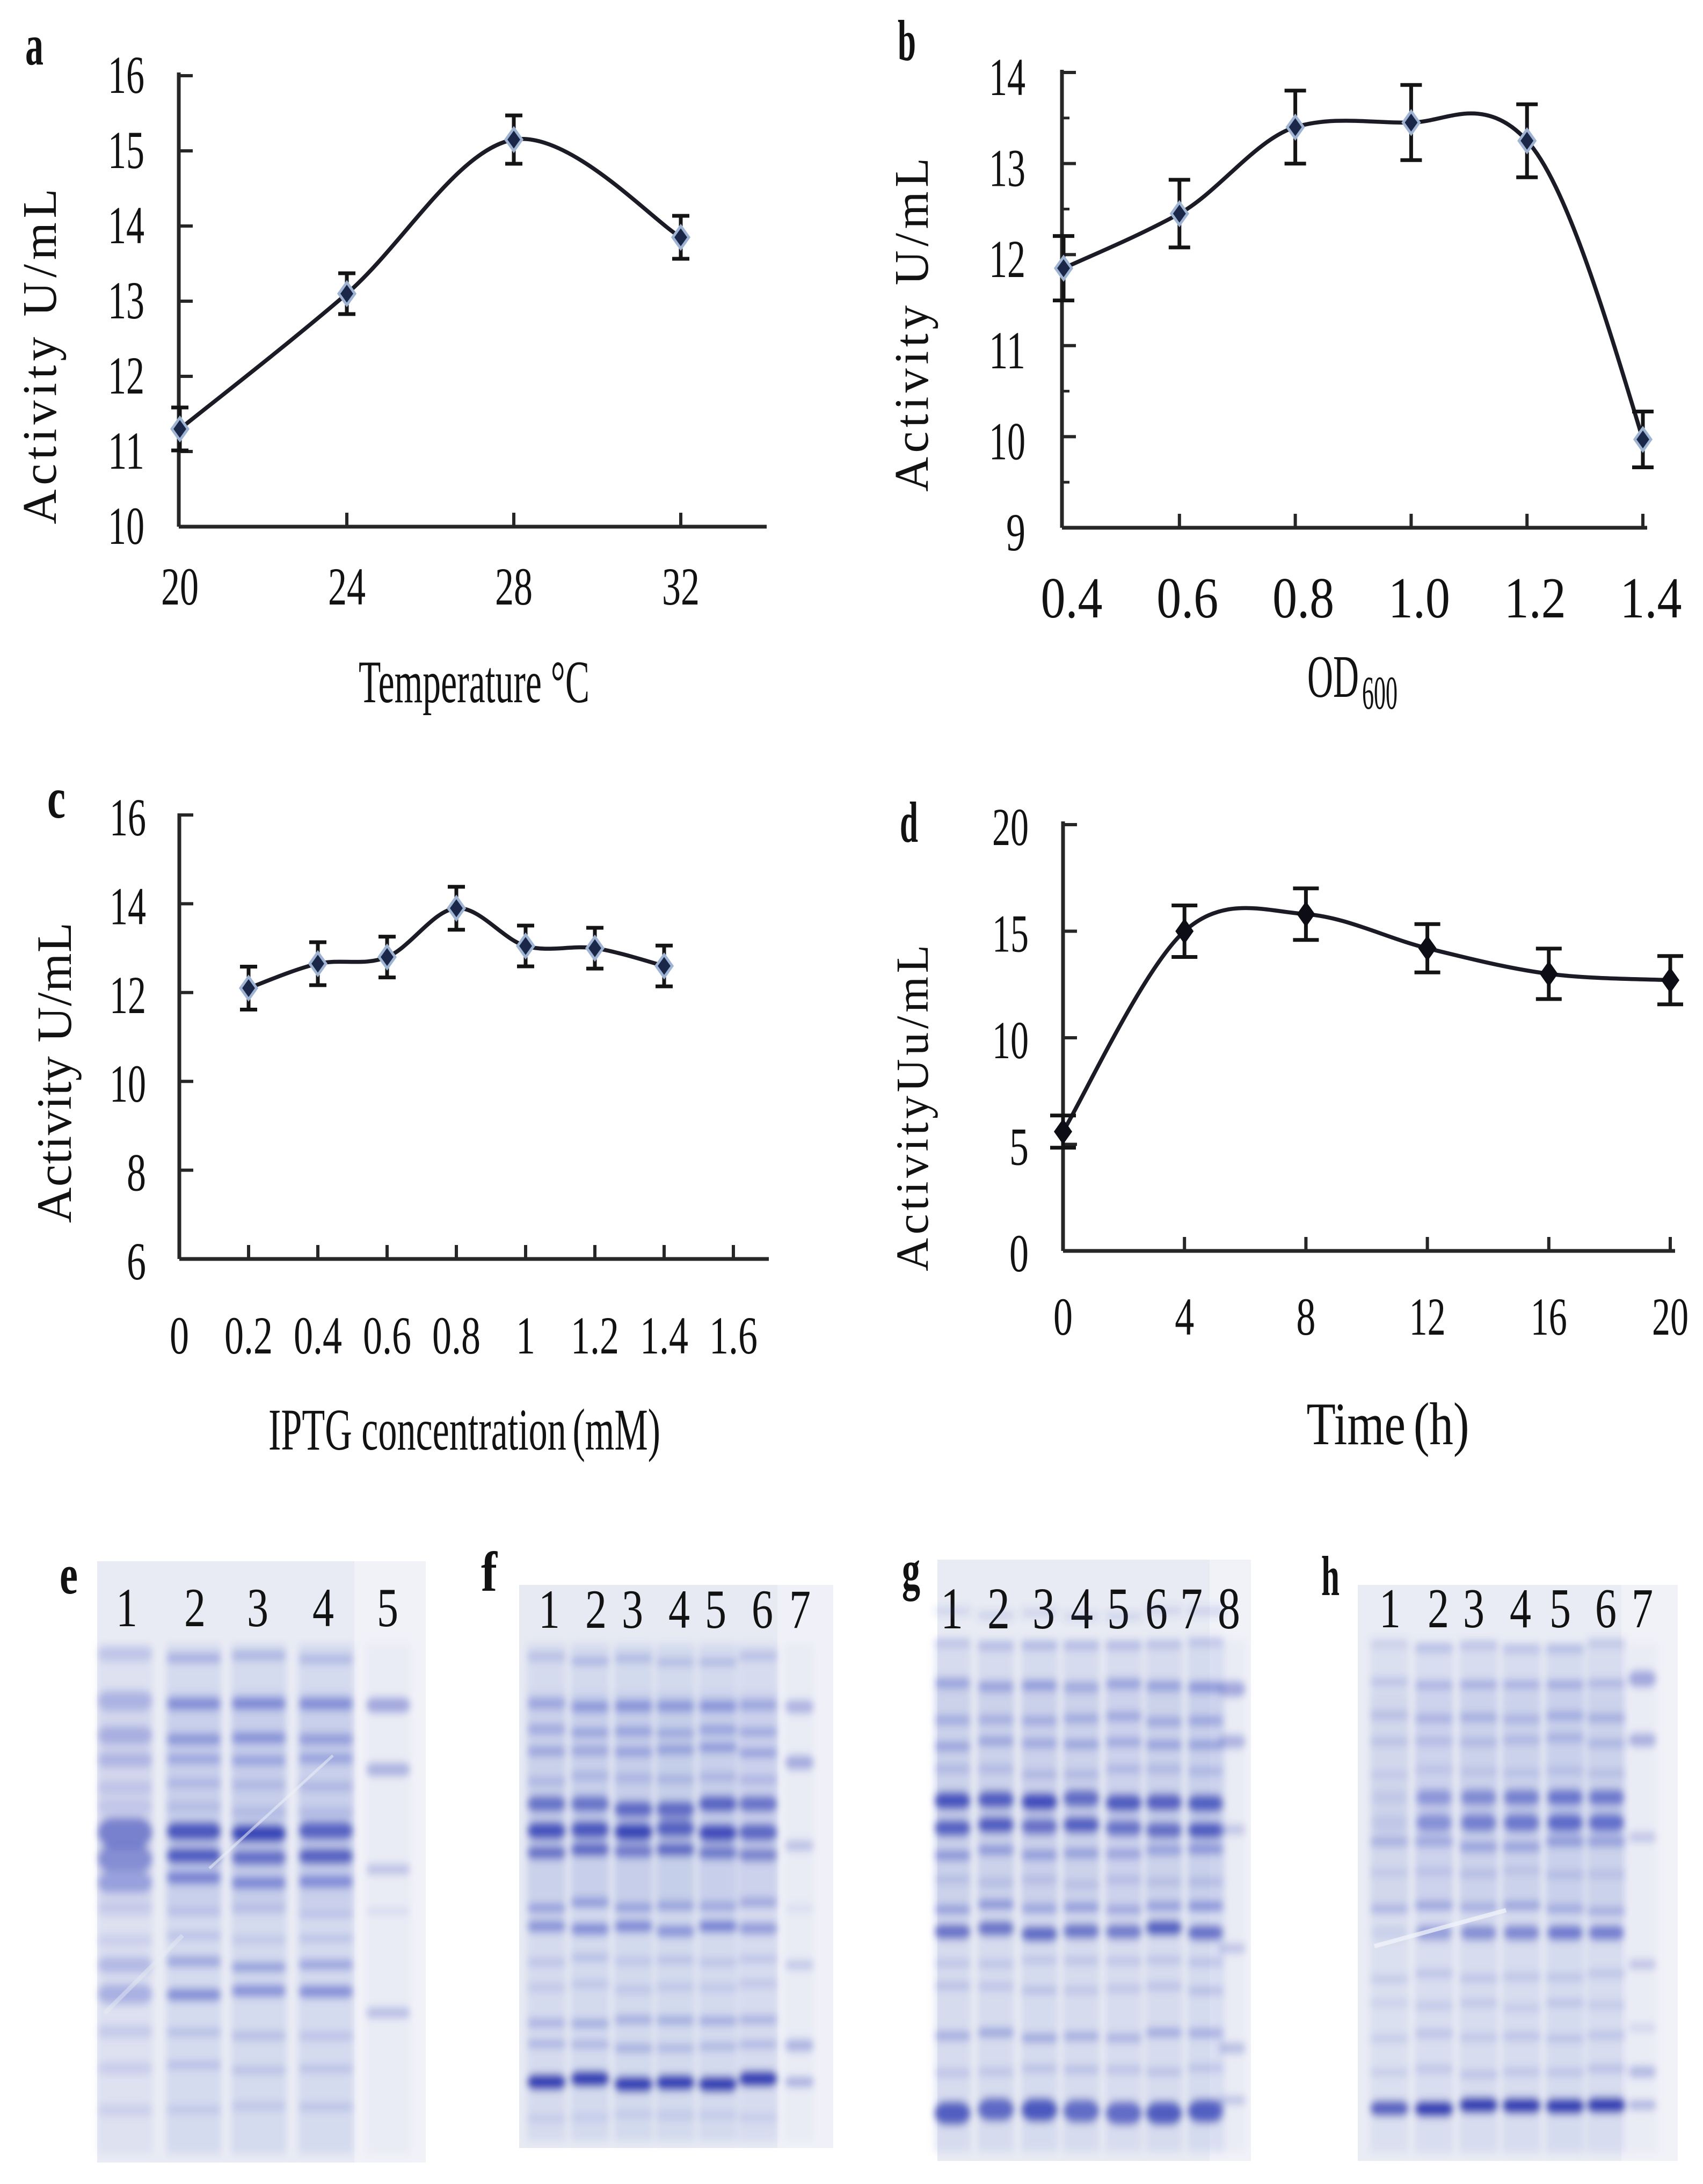 The width and height of the screenshot is (1703, 2184). I want to click on svg-text: IPTG concentration (mM), so click(464, 1430).